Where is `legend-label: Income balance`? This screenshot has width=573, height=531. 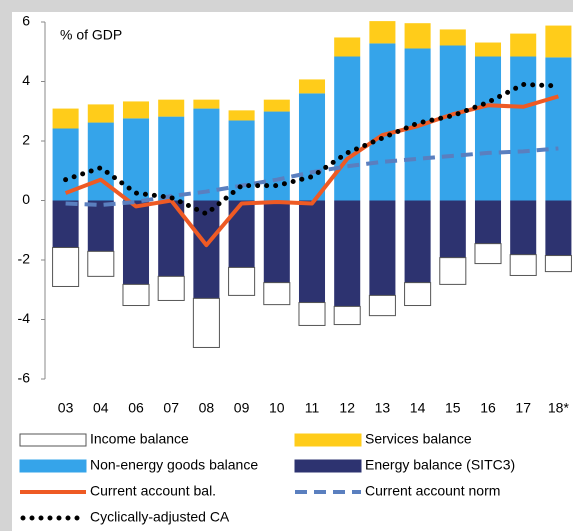
legend-label: Income balance is located at coordinates (139, 439).